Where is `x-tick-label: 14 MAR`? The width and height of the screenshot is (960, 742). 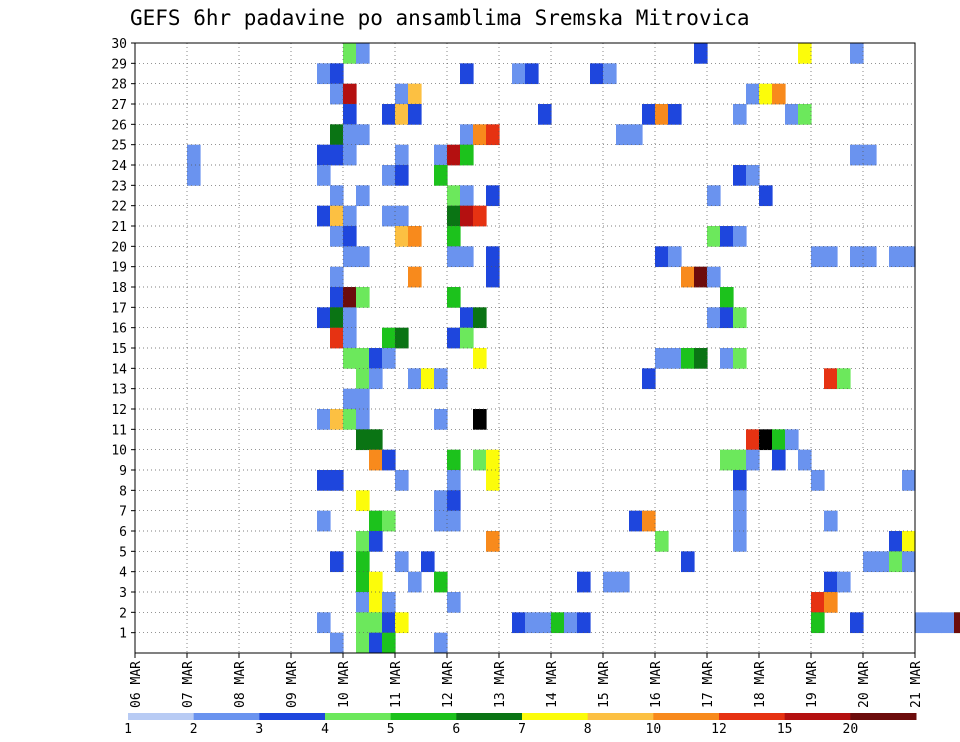
x-tick-label: 14 MAR is located at coordinates (552, 684).